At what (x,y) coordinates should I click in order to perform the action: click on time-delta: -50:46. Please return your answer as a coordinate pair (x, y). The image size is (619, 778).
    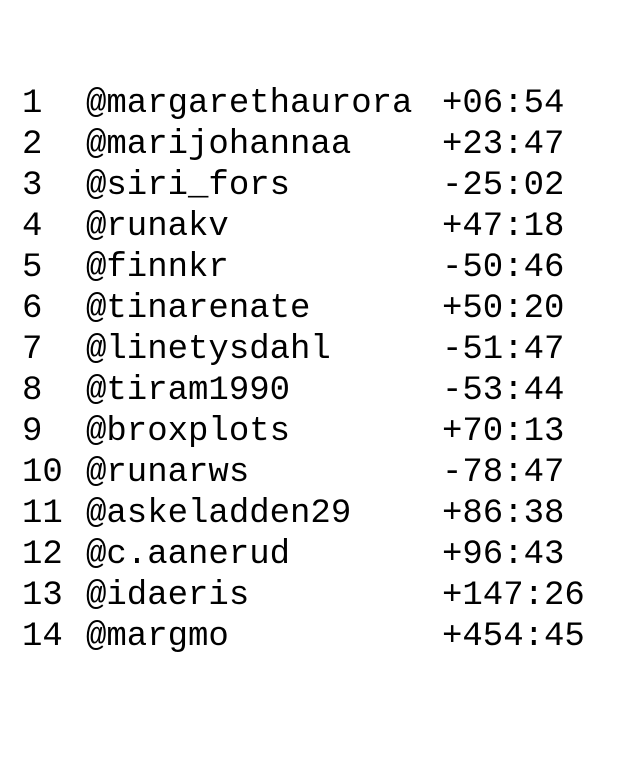
    Looking at the image, I should click on (503, 268).